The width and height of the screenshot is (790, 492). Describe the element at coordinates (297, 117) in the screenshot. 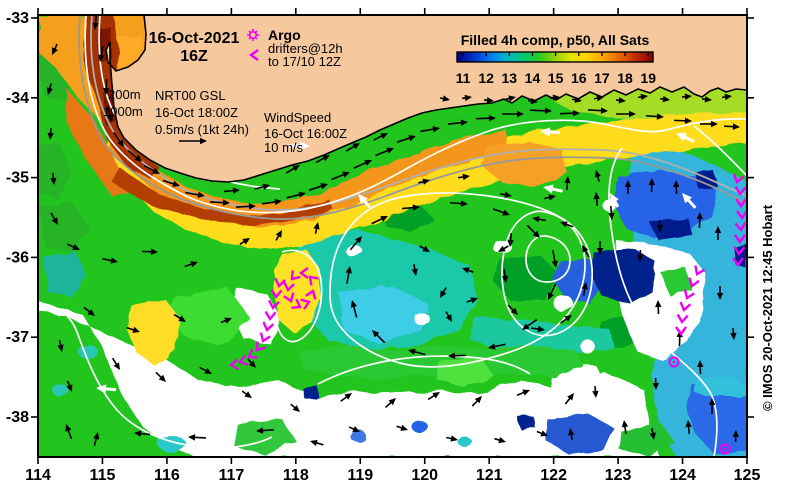

I see `wind-name: WindSpeed` at that location.